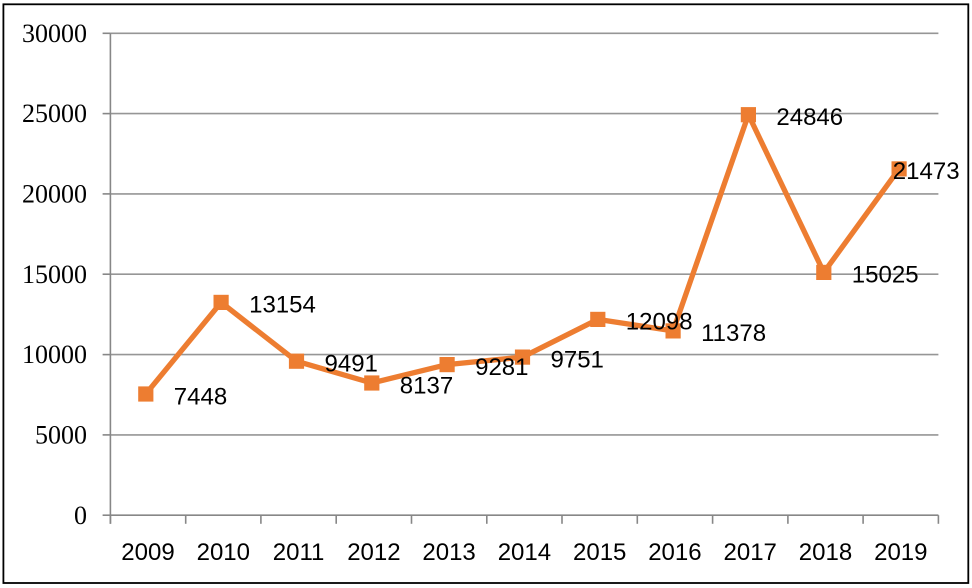 This screenshot has width=972, height=588. Describe the element at coordinates (223, 552) in the screenshot. I see `svg-text: 2010` at that location.